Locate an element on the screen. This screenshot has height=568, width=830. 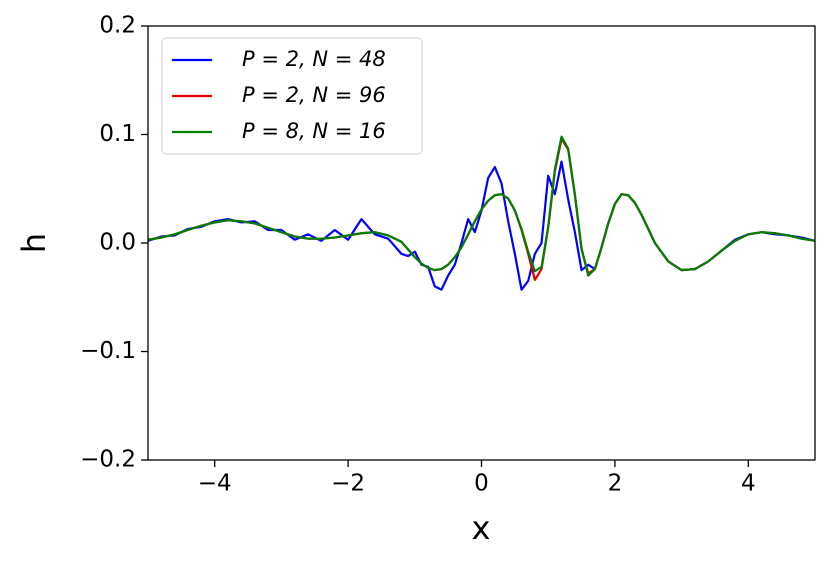
legend-label: P = 2, N = 48 is located at coordinates (314, 59).